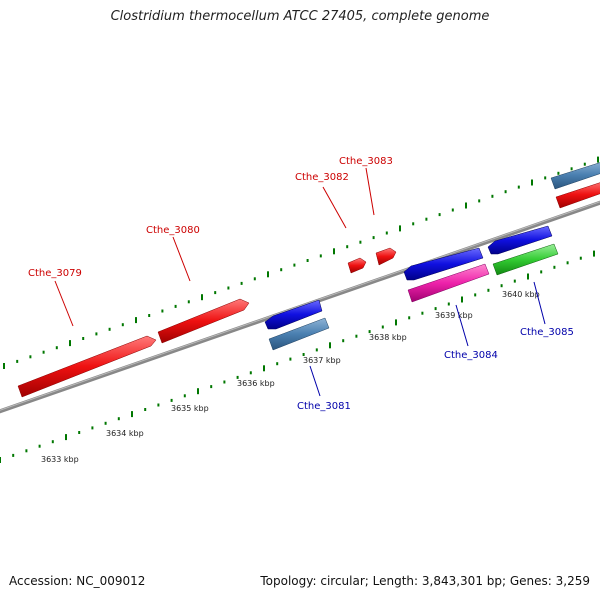  What do you see at coordinates (77, 581) in the screenshot?
I see `accession-text: Accession: NC_009012` at bounding box center [77, 581].